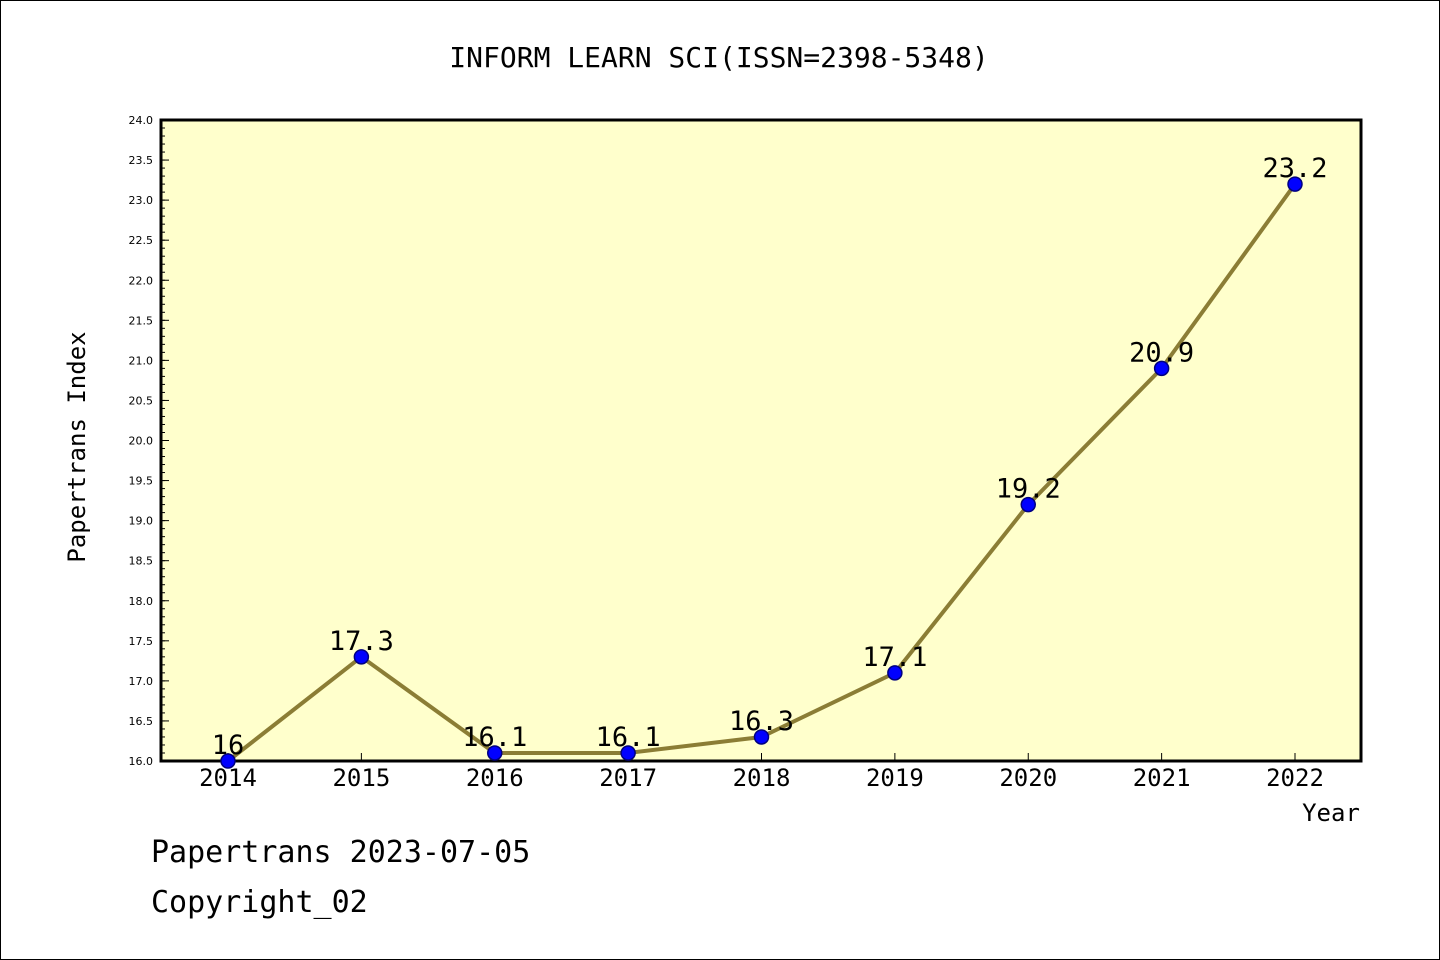  Describe the element at coordinates (1294, 168) in the screenshot. I see `data-label: 23.2` at that location.